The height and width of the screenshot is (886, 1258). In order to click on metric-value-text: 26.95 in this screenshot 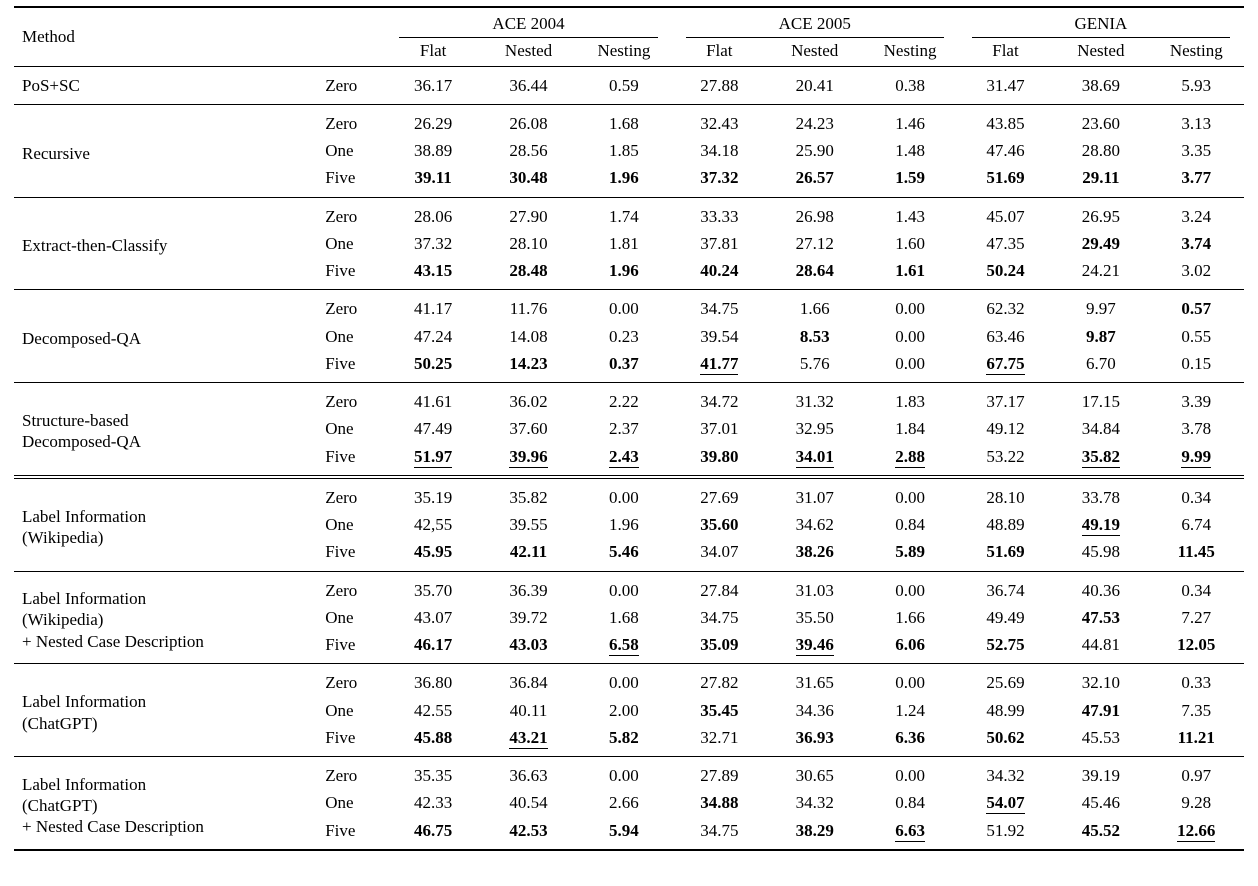, I will do `click(1100, 216)`.